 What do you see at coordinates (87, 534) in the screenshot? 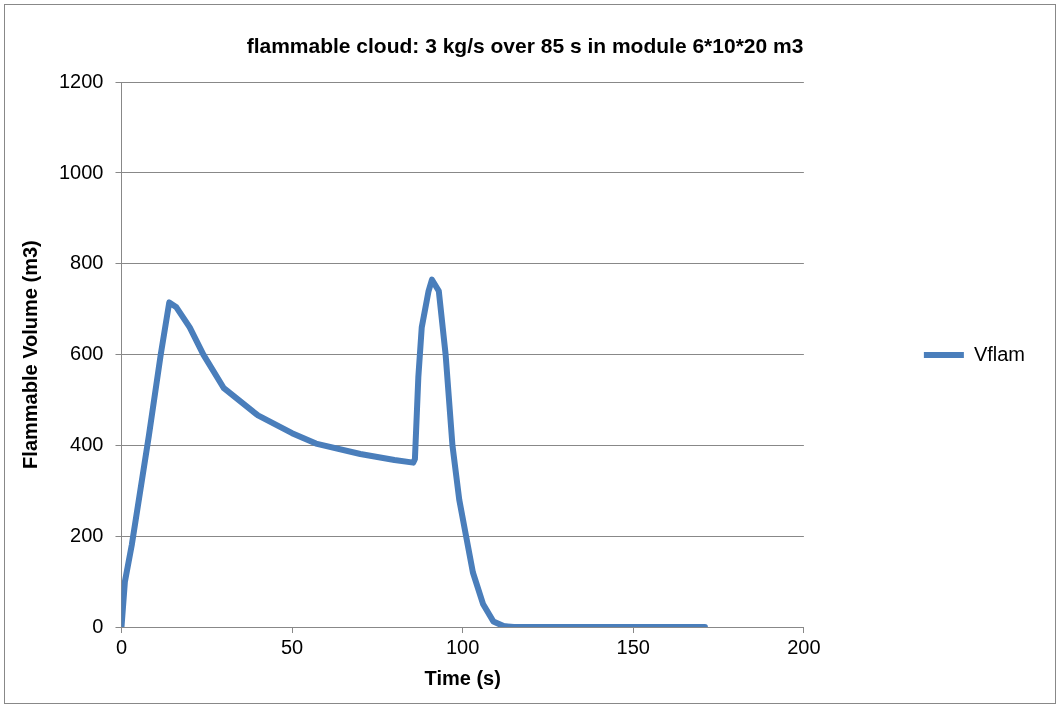
I see `y-tick-label: 200` at bounding box center [87, 534].